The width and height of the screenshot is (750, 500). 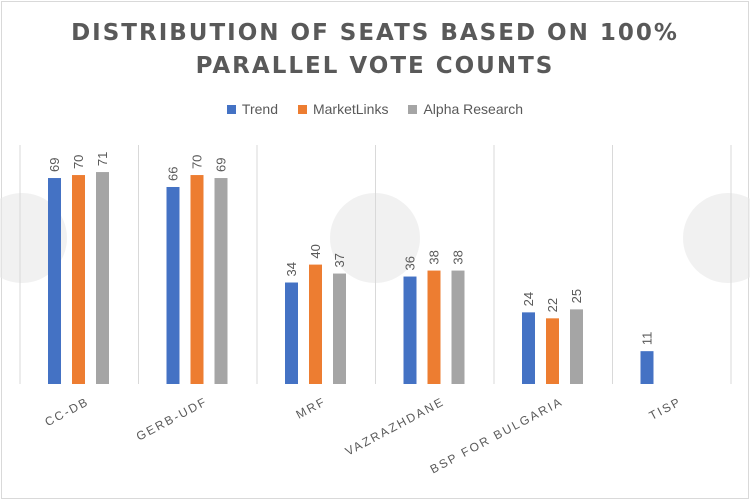 I want to click on category-label: MRF, so click(x=311, y=407).